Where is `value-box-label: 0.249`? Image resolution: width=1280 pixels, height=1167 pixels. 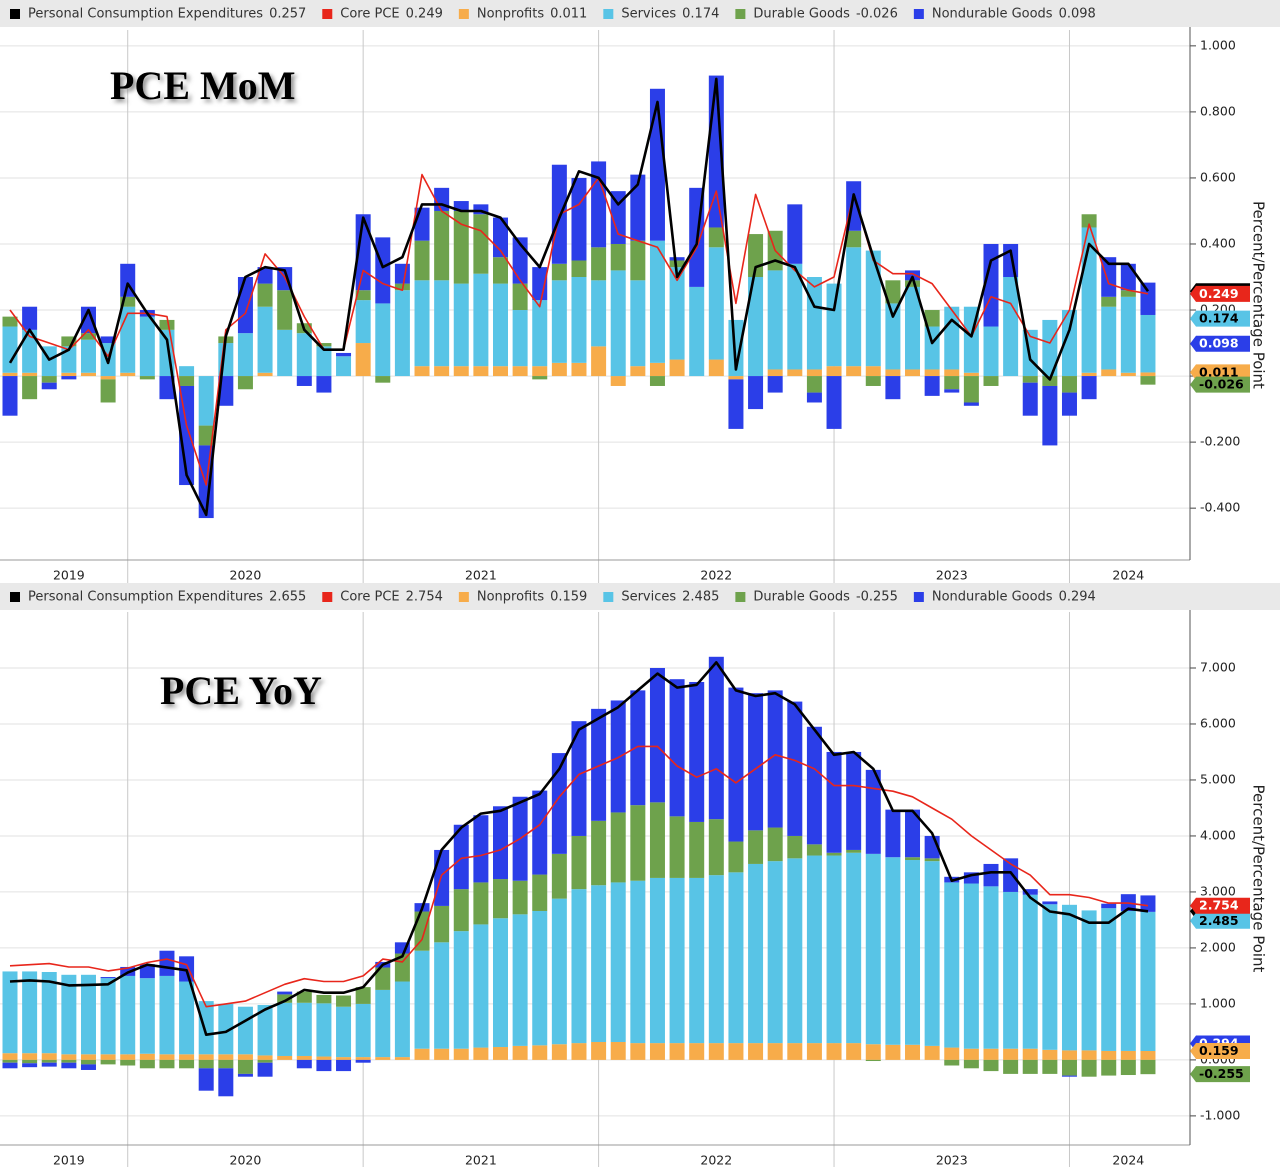
value-box-label: 0.249 is located at coordinates (1219, 293).